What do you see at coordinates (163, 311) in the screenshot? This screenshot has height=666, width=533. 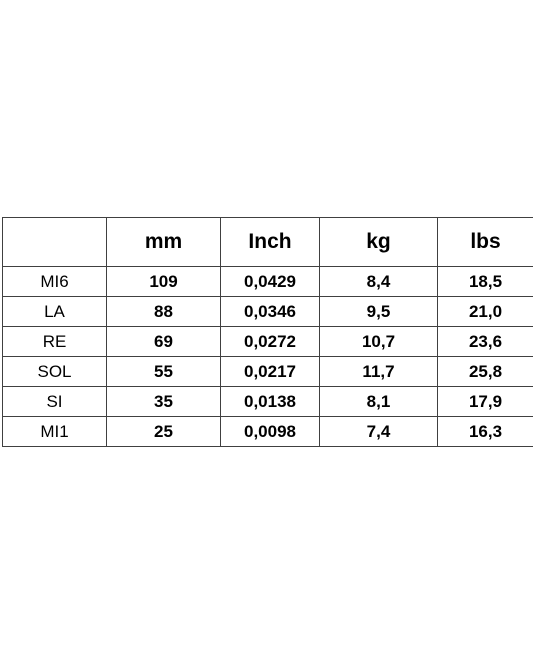 I see `table-cell: 88` at bounding box center [163, 311].